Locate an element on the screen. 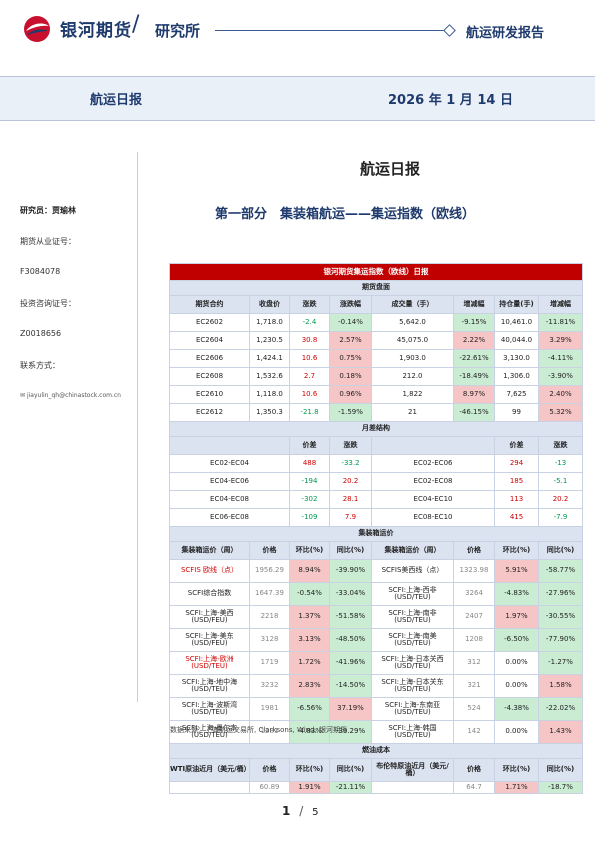  futures-cell: 1,230.5 is located at coordinates (269, 340).